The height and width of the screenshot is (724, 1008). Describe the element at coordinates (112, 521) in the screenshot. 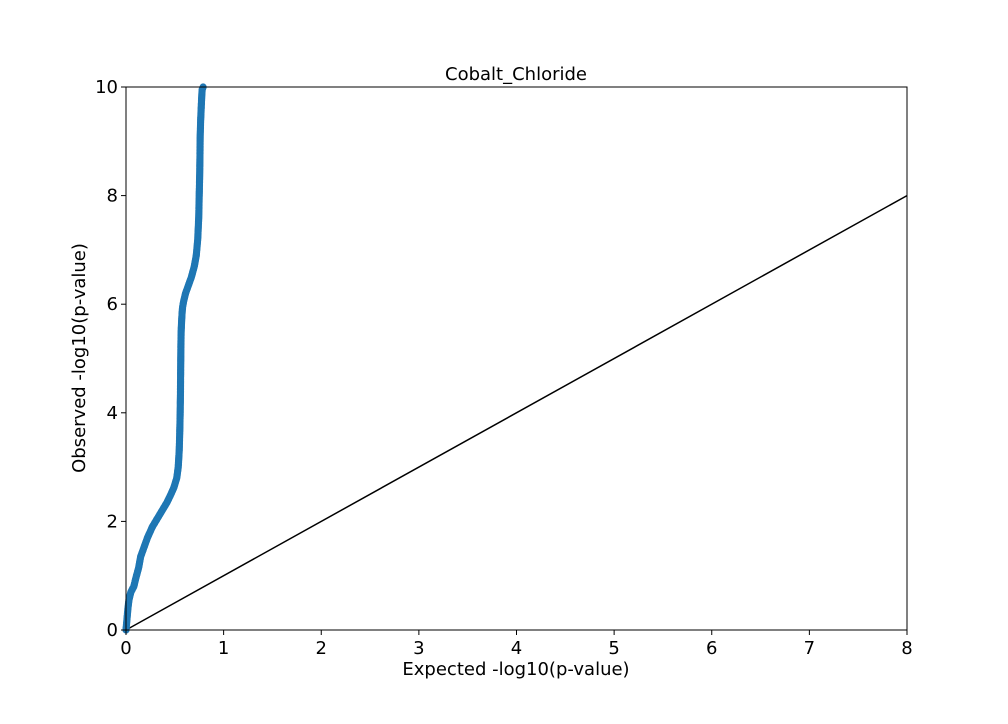

I see `y-tick-label: 2` at that location.